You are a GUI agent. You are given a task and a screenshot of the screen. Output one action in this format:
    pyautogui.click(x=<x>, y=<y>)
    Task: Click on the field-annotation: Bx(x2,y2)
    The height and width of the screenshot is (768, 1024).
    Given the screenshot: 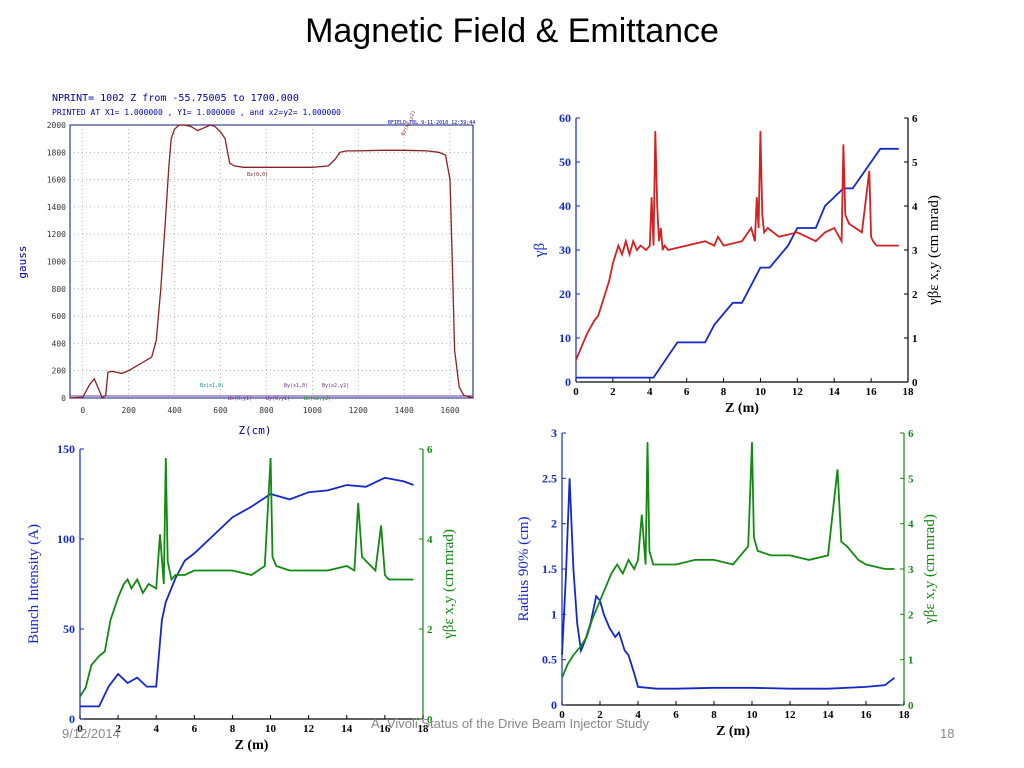 What is the action you would take?
    pyautogui.click(x=317, y=399)
    